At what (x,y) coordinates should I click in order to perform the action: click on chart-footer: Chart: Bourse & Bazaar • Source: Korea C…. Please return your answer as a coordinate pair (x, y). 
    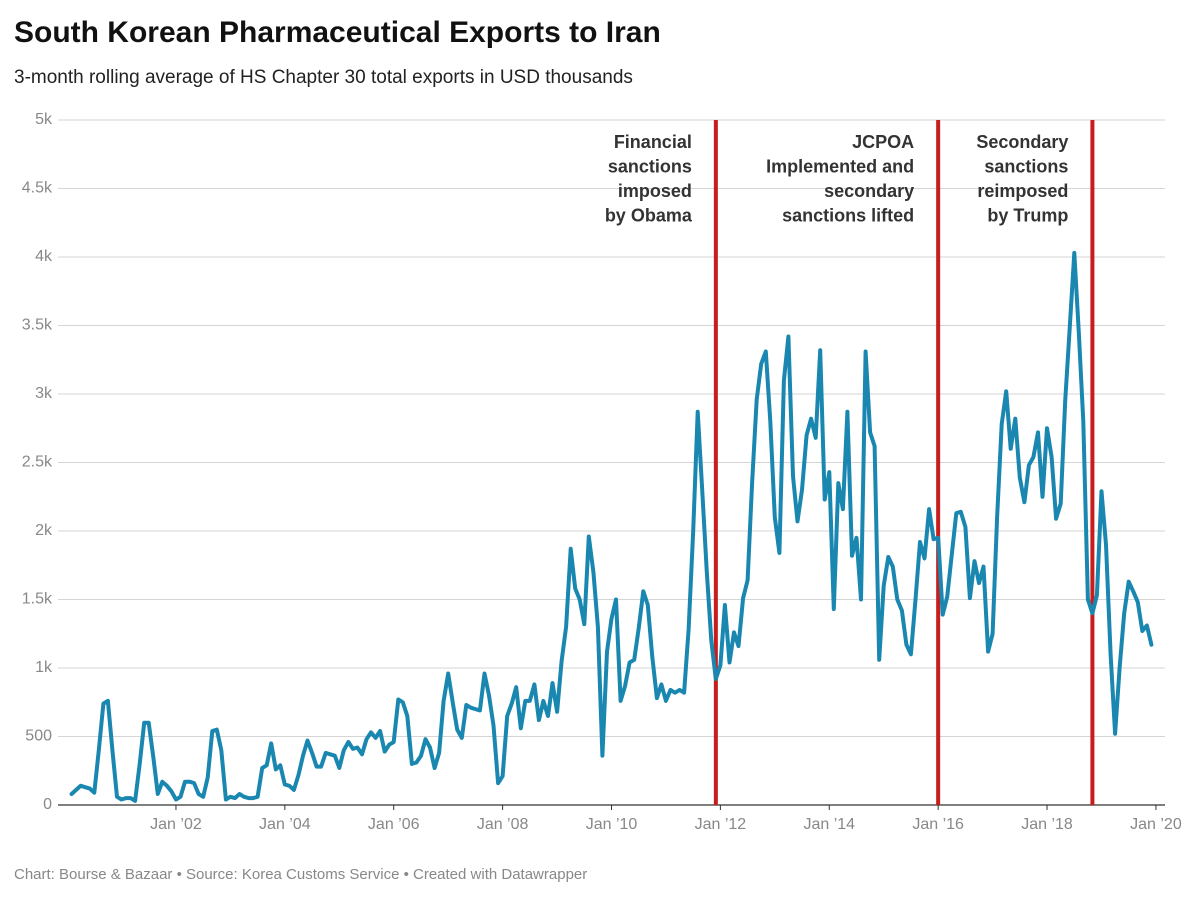
    Looking at the image, I should click on (300, 874).